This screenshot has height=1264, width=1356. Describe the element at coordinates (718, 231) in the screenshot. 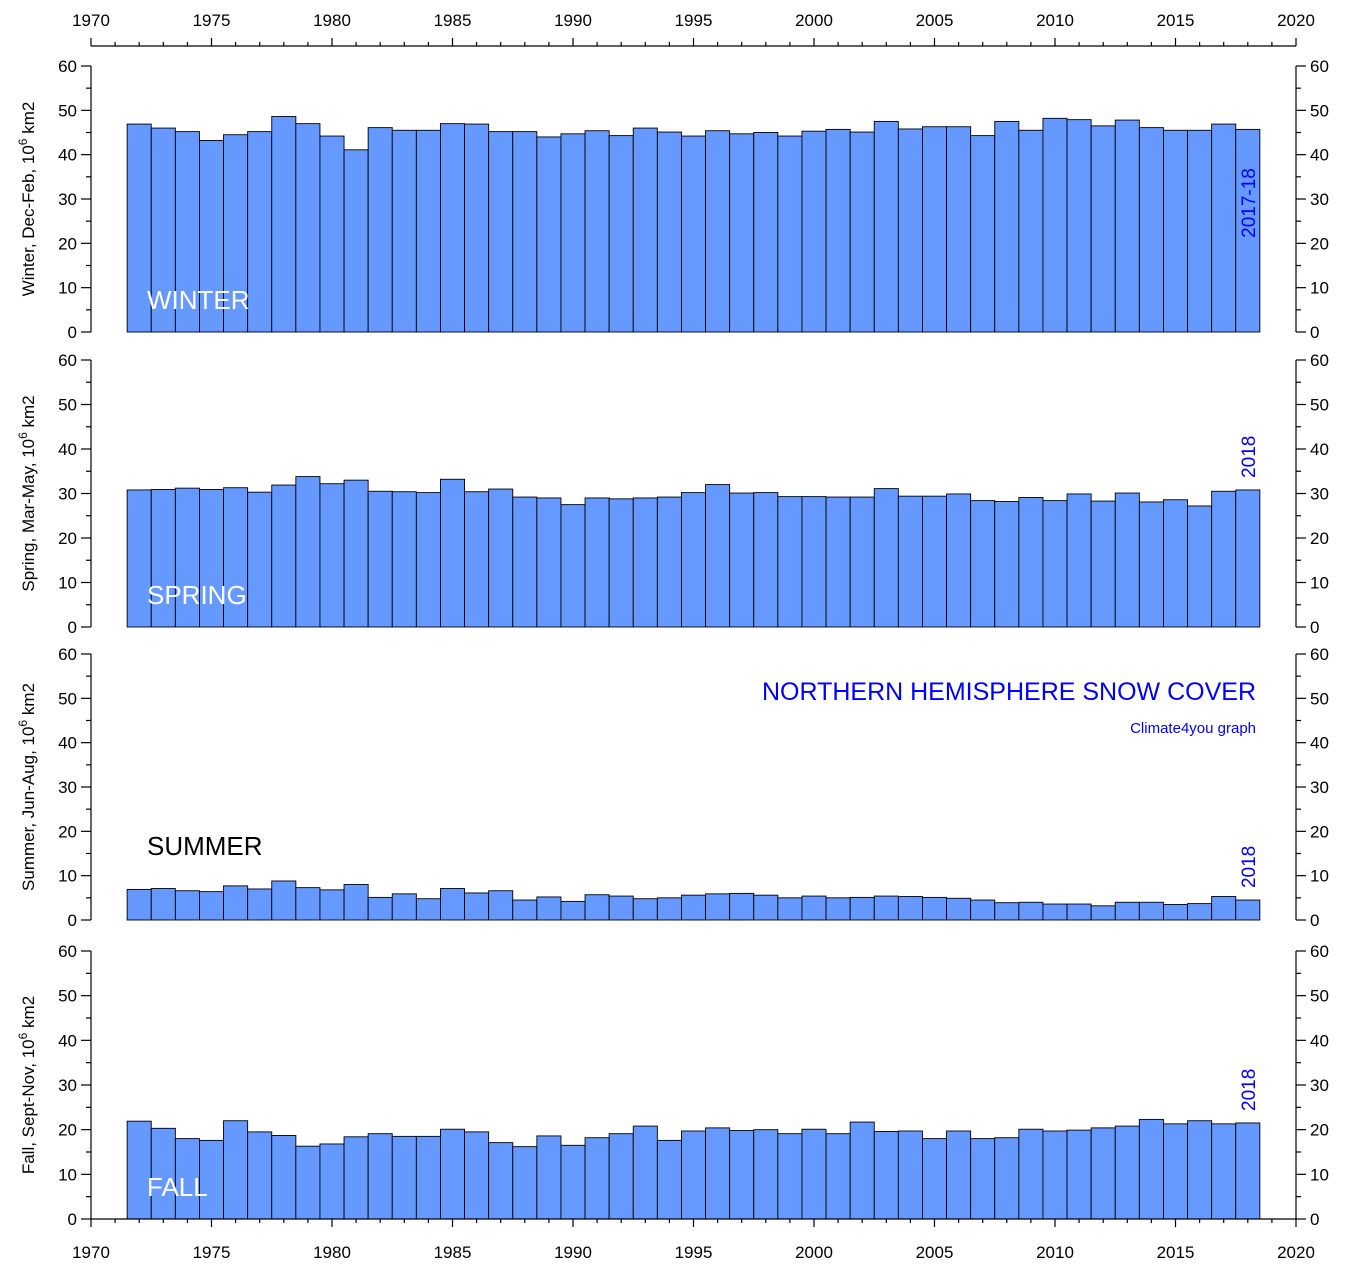

I see `bar-winter-1996` at that location.